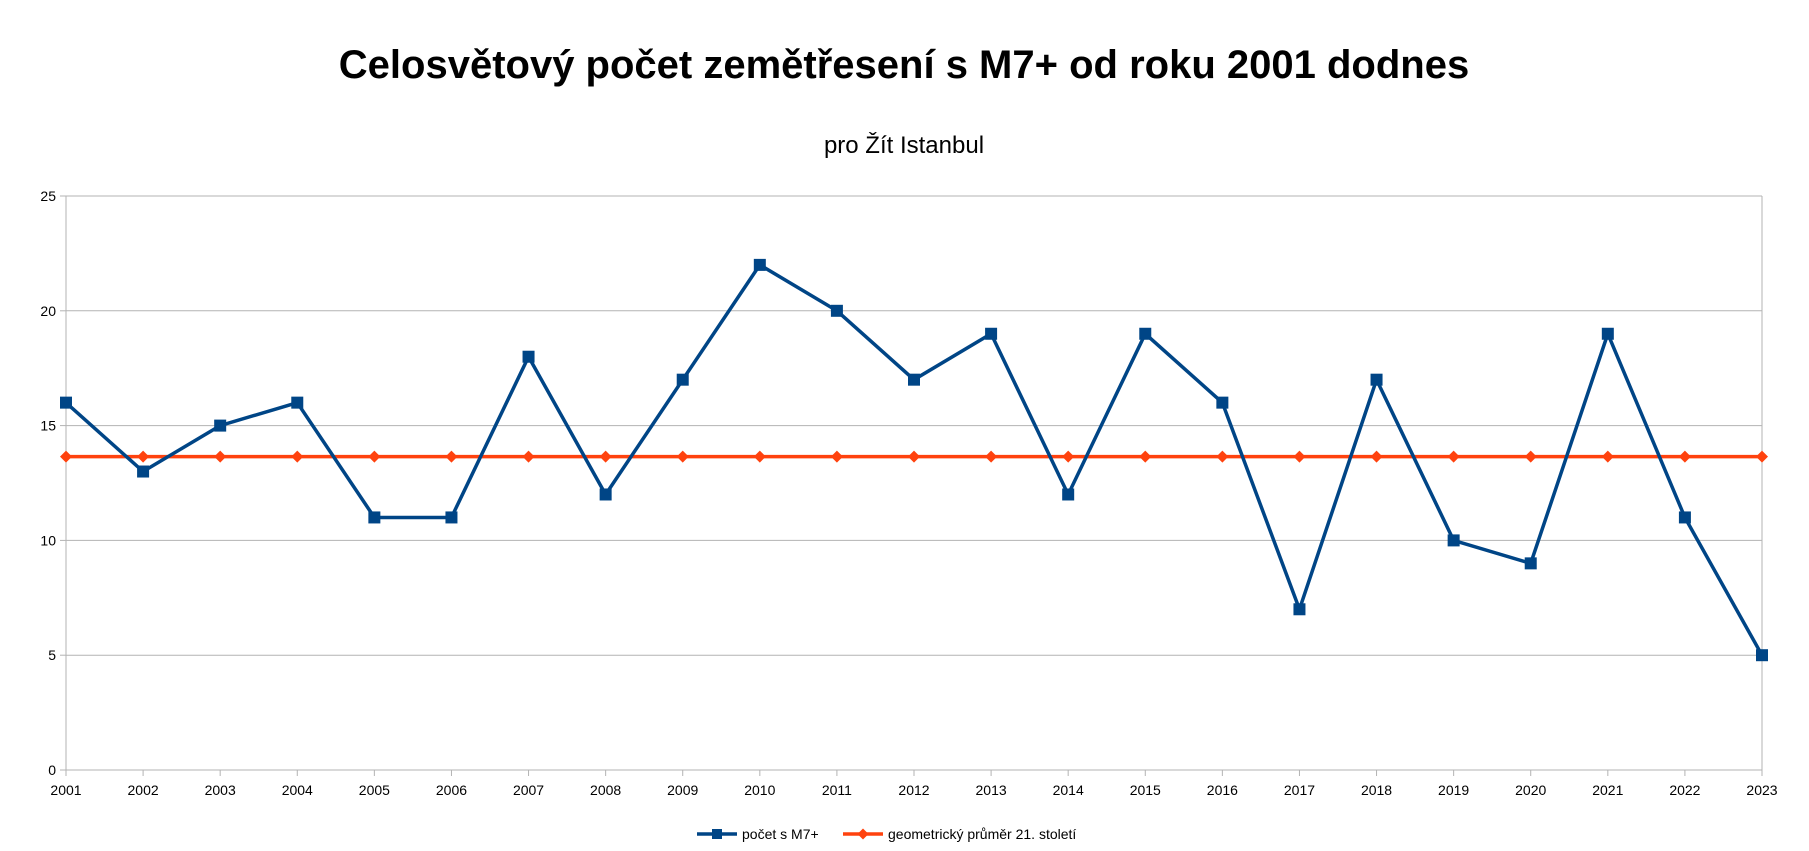 The width and height of the screenshot is (1809, 851). Describe the element at coordinates (1376, 790) in the screenshot. I see `x-tick-label: 2018` at that location.